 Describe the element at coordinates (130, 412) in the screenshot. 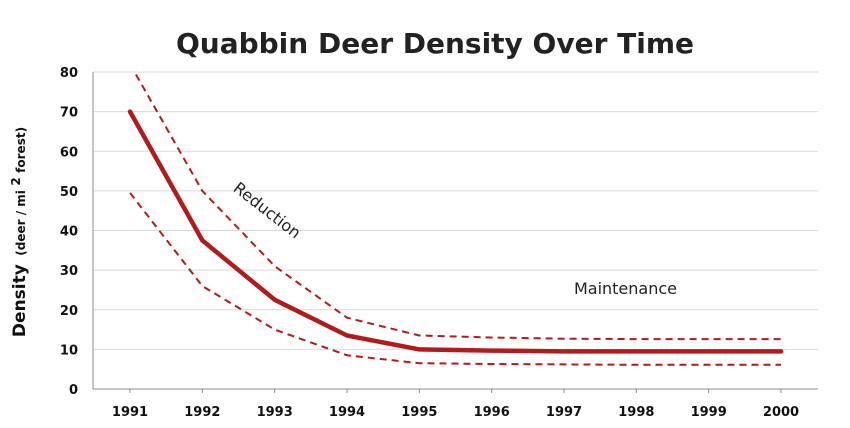

I see `x-tick-label-1991: 1991` at that location.